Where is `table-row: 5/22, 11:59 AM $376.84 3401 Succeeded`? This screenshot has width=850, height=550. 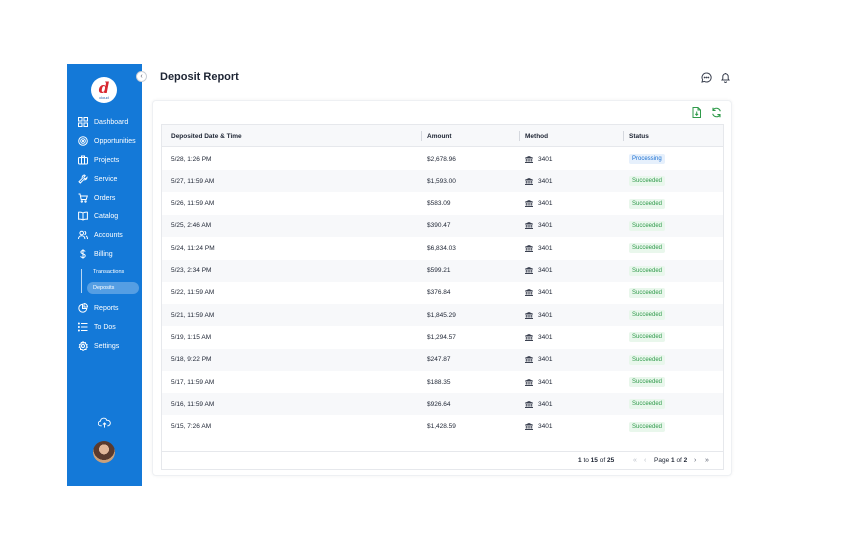
table-row: 5/22, 11:59 AM $376.84 3401 Succeeded is located at coordinates (442, 293).